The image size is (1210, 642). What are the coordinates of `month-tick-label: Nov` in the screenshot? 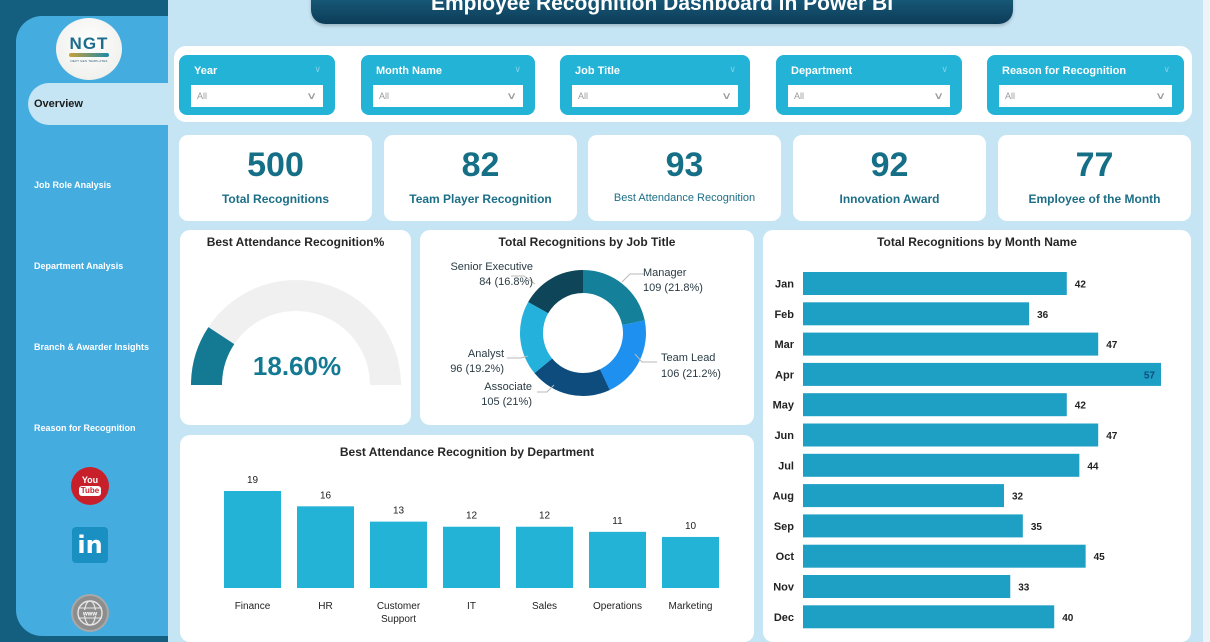 It's located at (784, 588).